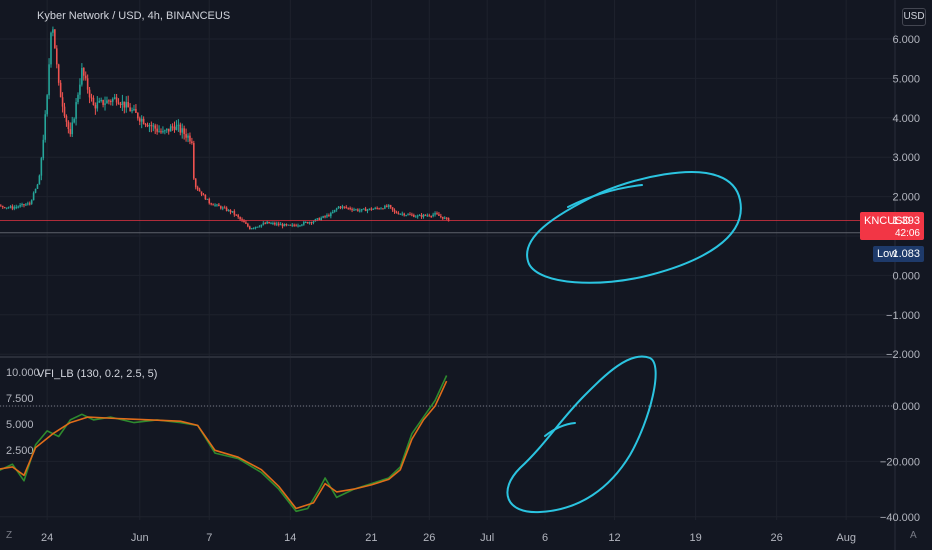 This screenshot has width=932, height=550. What do you see at coordinates (913, 535) in the screenshot?
I see `auto-scale-icon: A` at bounding box center [913, 535].